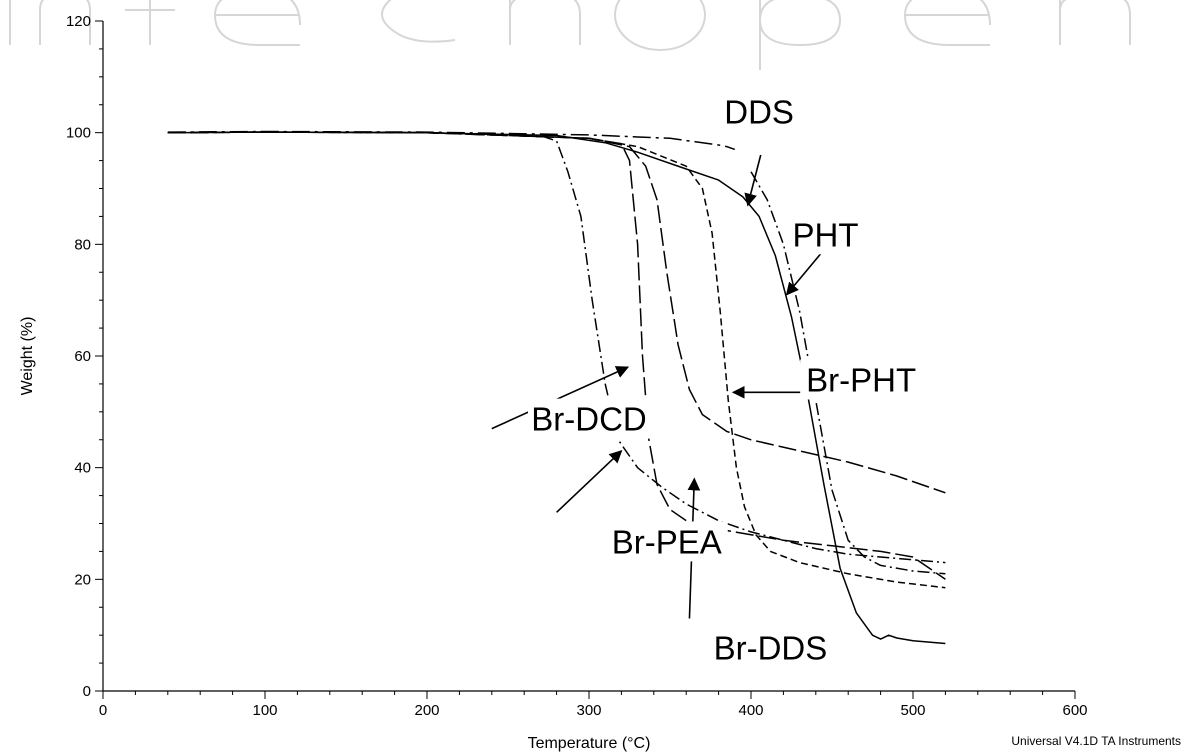  I want to click on annotation-label-br-pht: Br-PHT, so click(861, 380).